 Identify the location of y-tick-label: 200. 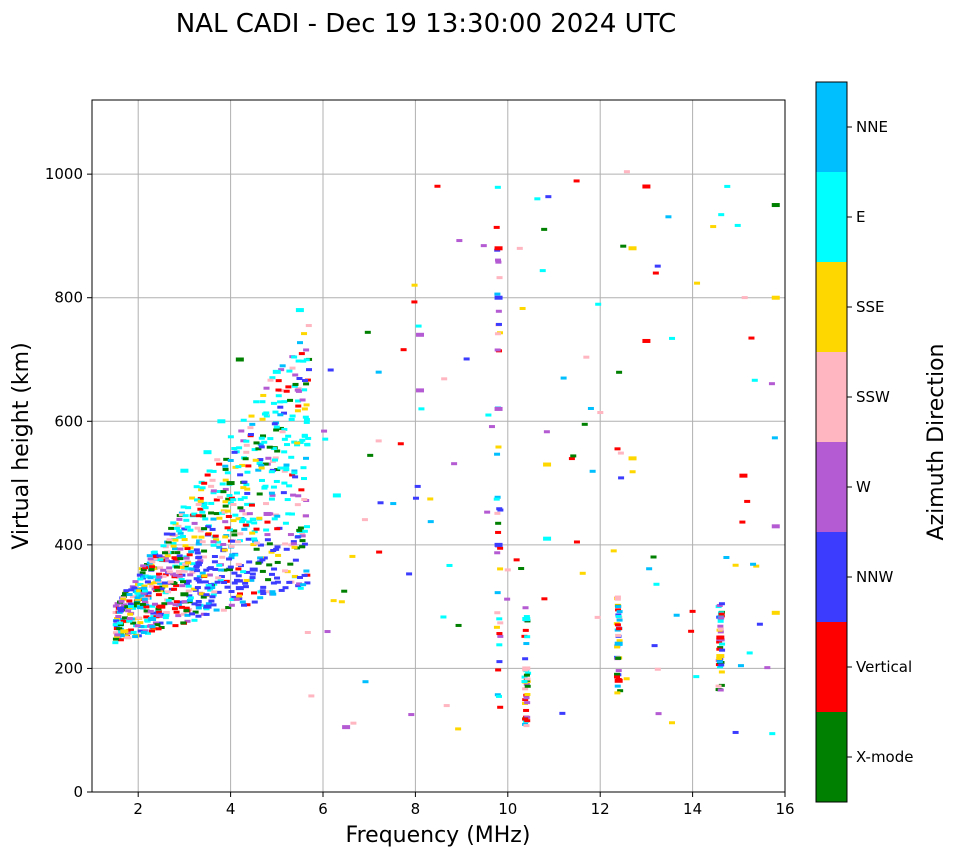
(68, 668).